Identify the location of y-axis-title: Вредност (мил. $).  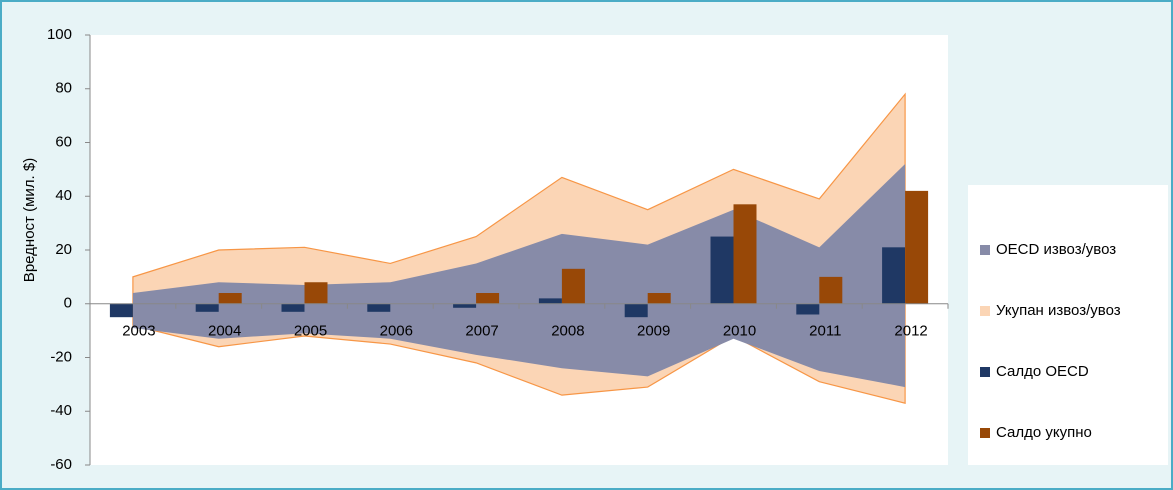
(29, 220).